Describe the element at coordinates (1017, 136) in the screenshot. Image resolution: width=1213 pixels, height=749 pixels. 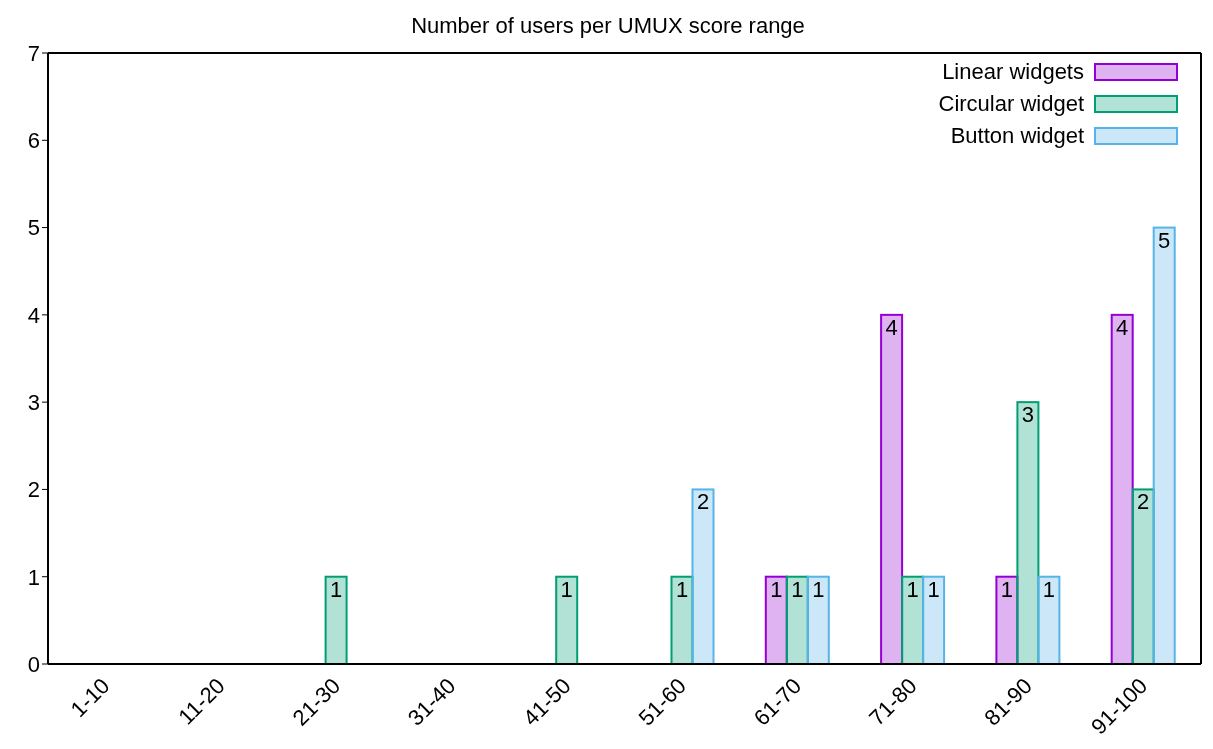
I see `legend-label: Button widget` at that location.